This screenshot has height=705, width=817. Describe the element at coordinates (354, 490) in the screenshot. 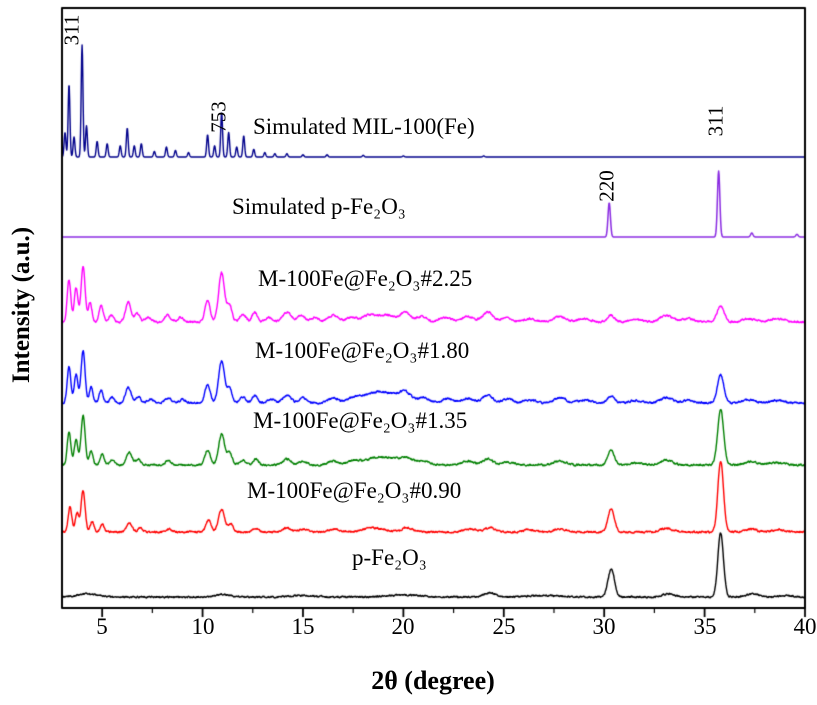

I see `series-label-m100fe-0-90: M-100Fe@Fe₂O₃#0.90` at that location.